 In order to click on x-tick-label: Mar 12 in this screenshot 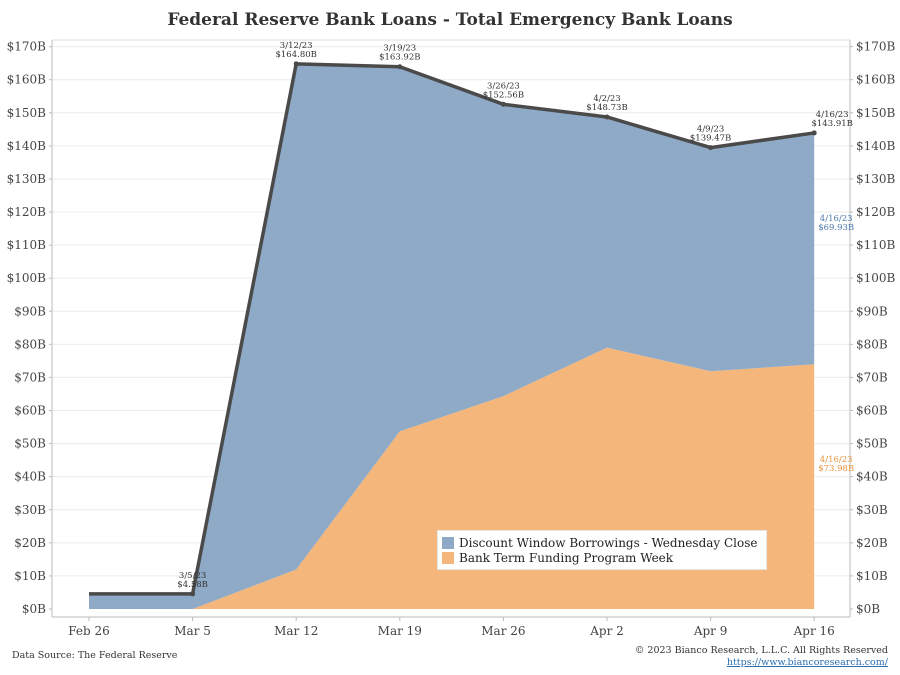, I will do `click(296, 631)`.